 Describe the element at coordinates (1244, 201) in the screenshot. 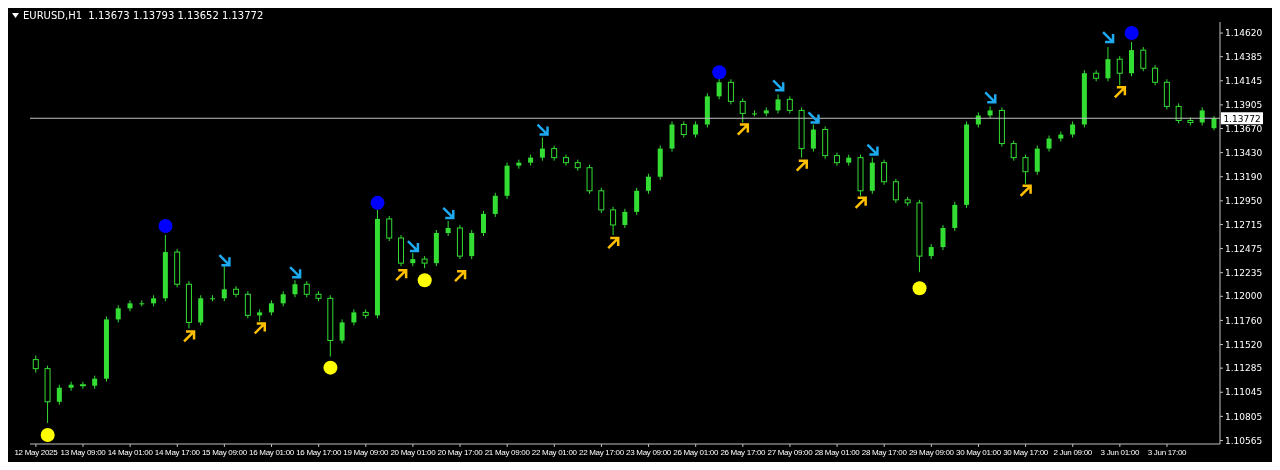

I see `y-tick-label: 1.12950` at that location.